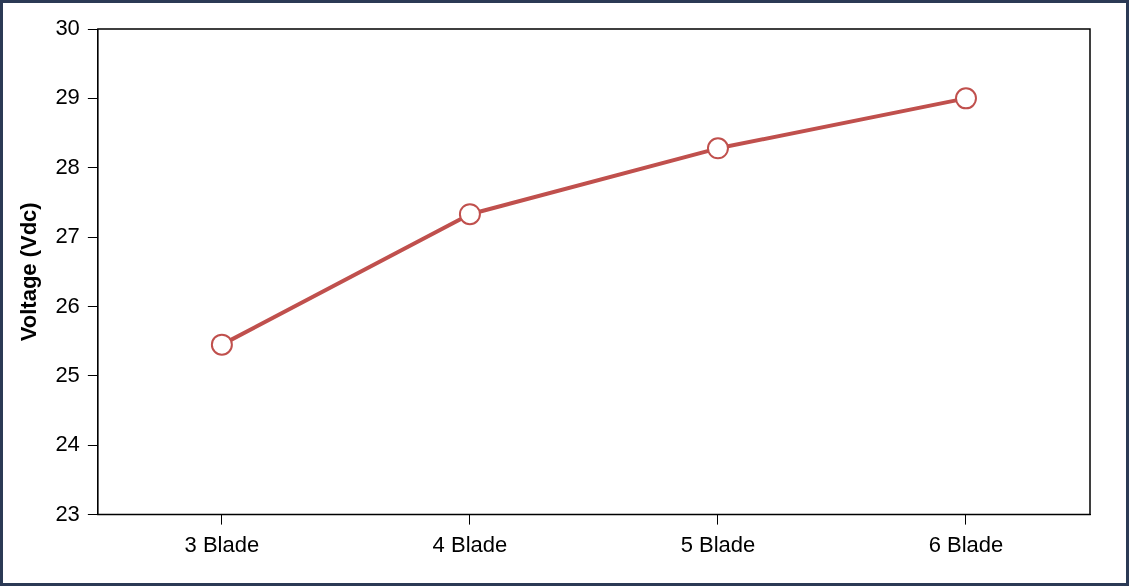 Image resolution: width=1129 pixels, height=586 pixels. I want to click on y-axis-title: Voltage (Vdc), so click(29, 272).